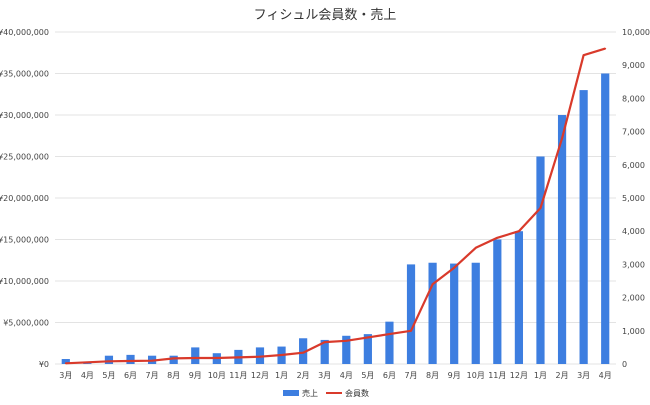 The width and height of the screenshot is (650, 405). Describe the element at coordinates (24, 74) in the screenshot. I see `left-tick-label: ¥35,000,000` at that location.